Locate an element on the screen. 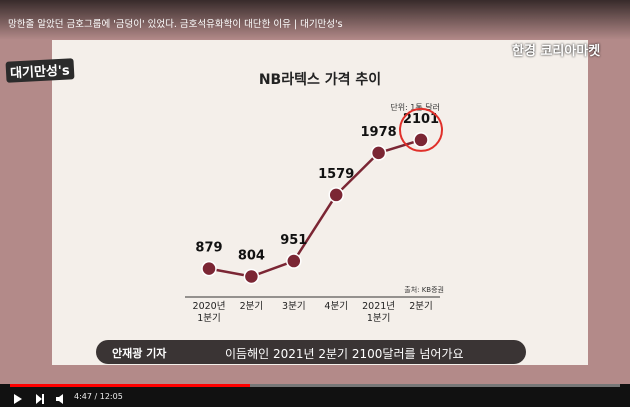 The image size is (630, 407). value-label: 1579 is located at coordinates (336, 174).